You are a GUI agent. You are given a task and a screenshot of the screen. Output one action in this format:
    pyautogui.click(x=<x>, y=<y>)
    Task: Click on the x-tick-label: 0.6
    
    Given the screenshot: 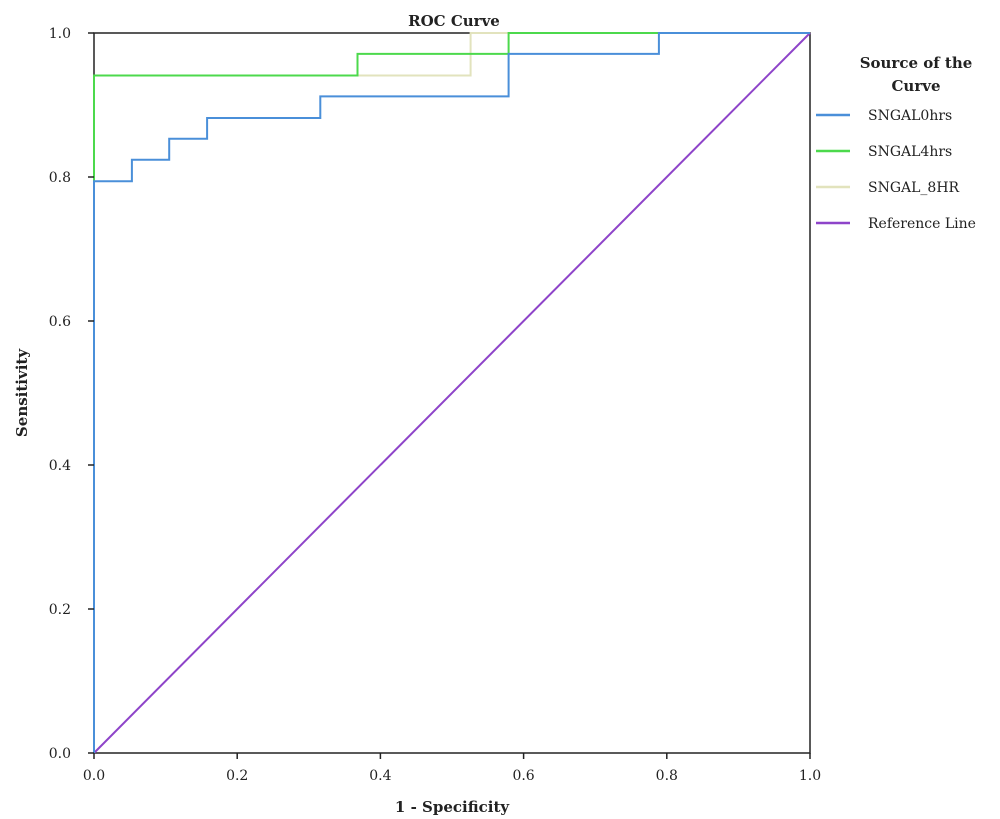 What is the action you would take?
    pyautogui.click(x=523, y=776)
    